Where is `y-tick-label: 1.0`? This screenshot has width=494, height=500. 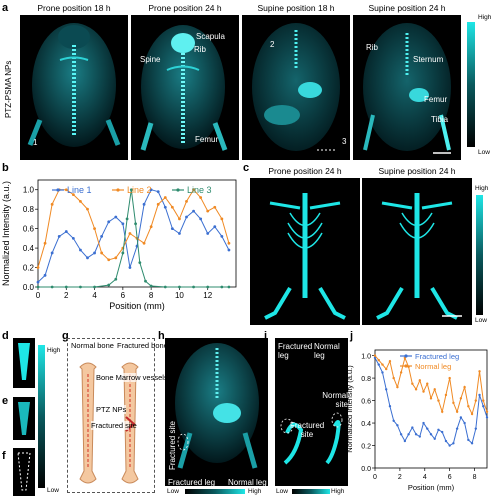 y-tick-label: 1.0 is located at coordinates (29, 190).